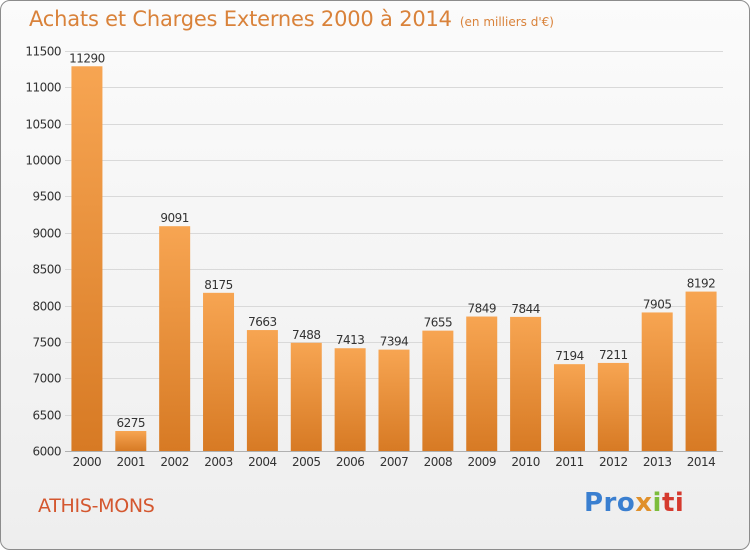  What do you see at coordinates (46, 270) in the screenshot?
I see `y-tick-label: 8500` at bounding box center [46, 270].